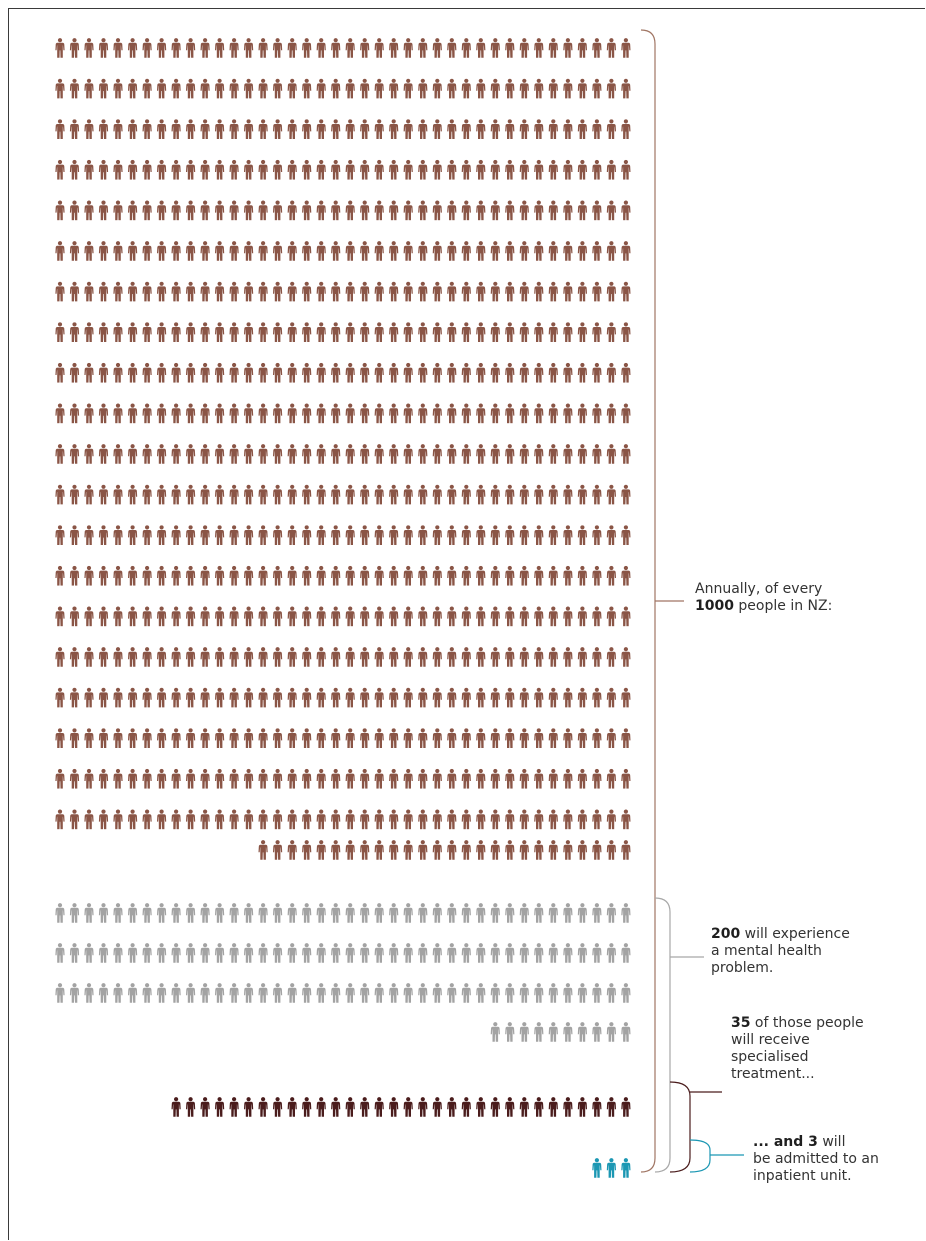 The image size is (926, 1241). I want to click on label-inpatient-line3: inpatient unit., so click(802, 1176).